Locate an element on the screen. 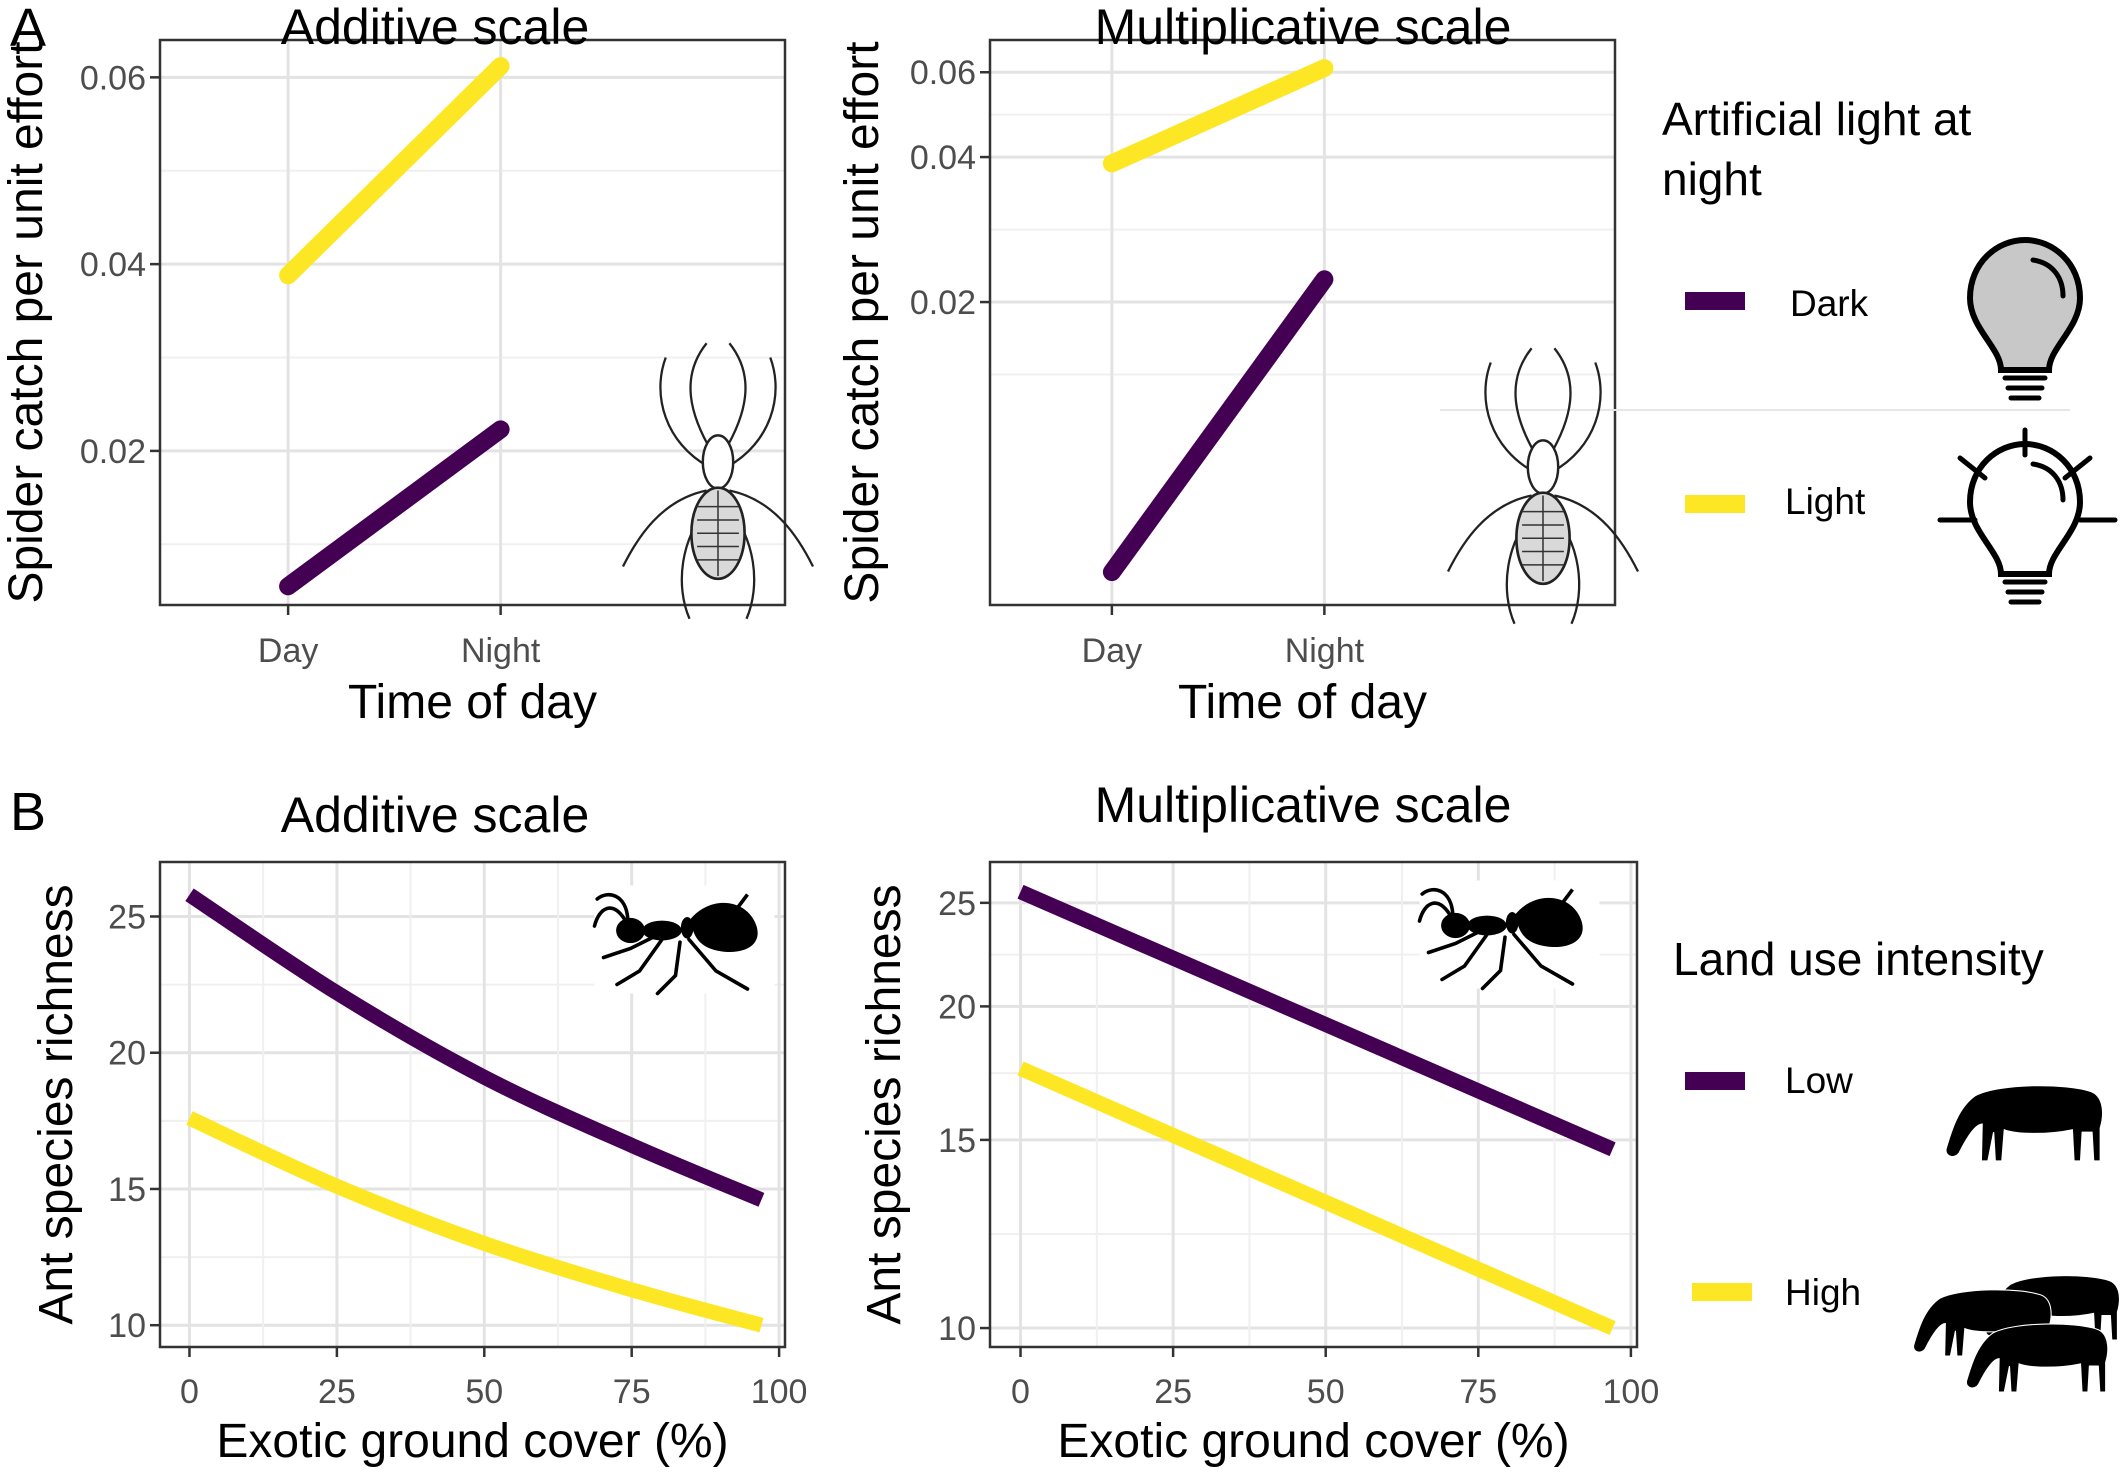 This screenshot has width=2128, height=1474. legend-label-low: Low is located at coordinates (1819, 1080).